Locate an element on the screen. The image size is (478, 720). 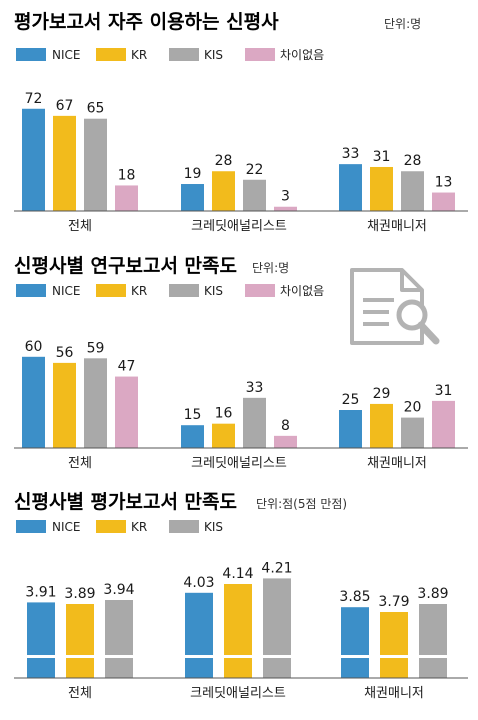
unit-label: 단위:점(5점 만점) is located at coordinates (301, 504).